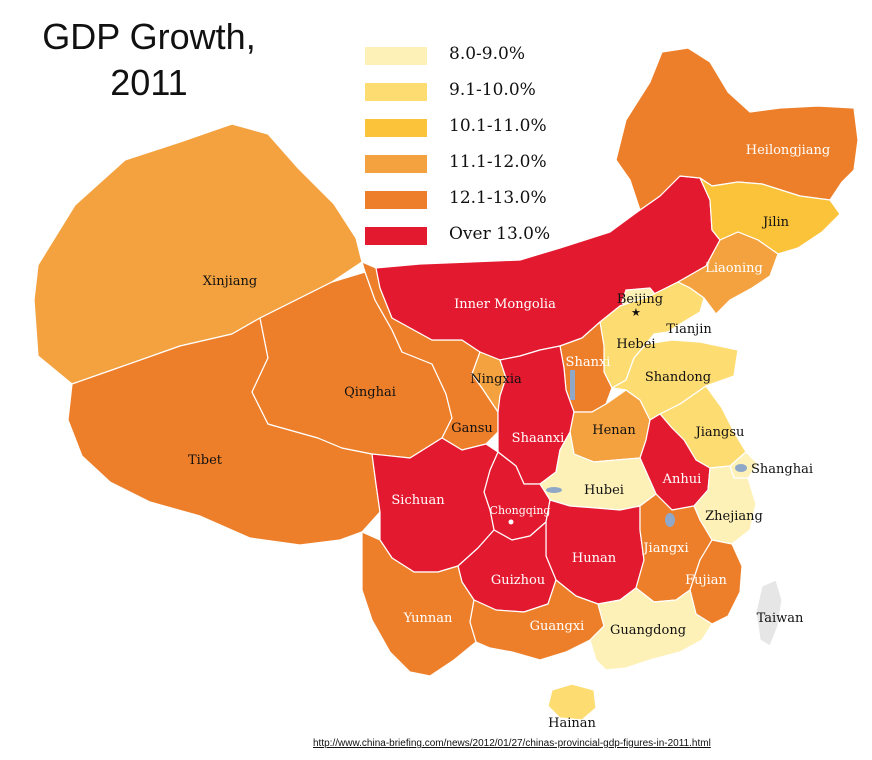  Describe the element at coordinates (500, 234) in the screenshot. I see `legend-label: Over 13.0%` at that location.